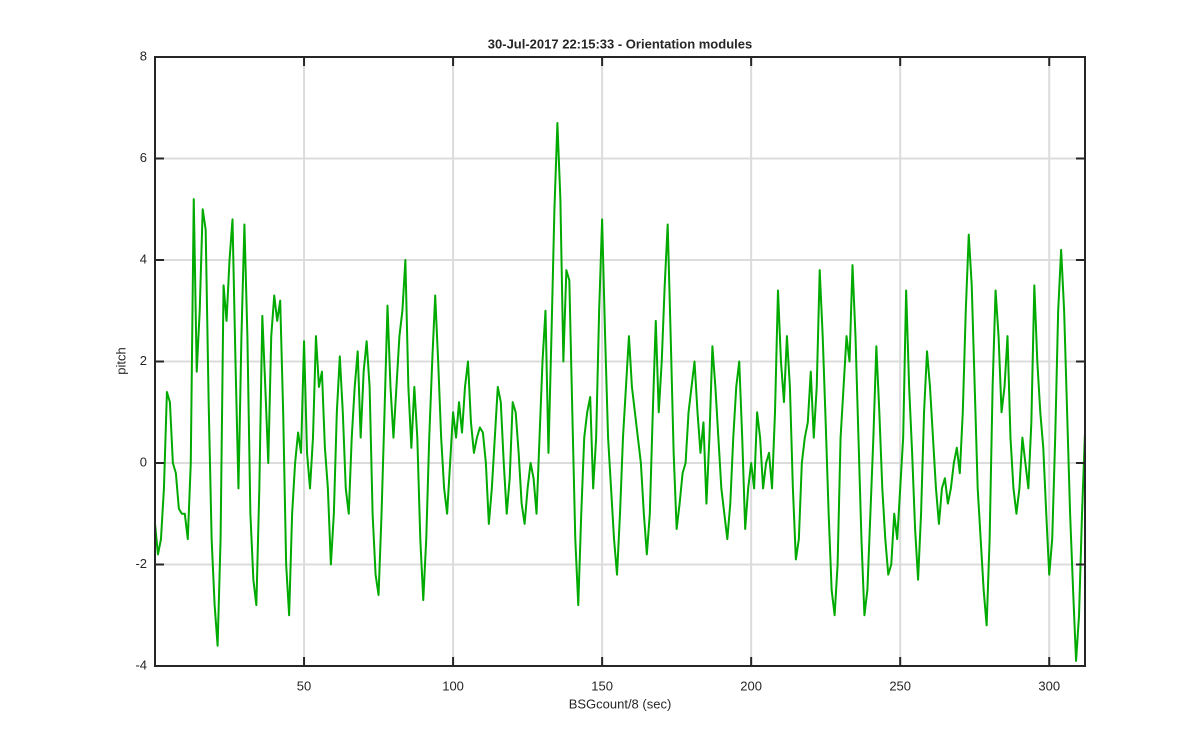  Describe the element at coordinates (120, 360) in the screenshot. I see `y-axis-label: pitch` at that location.